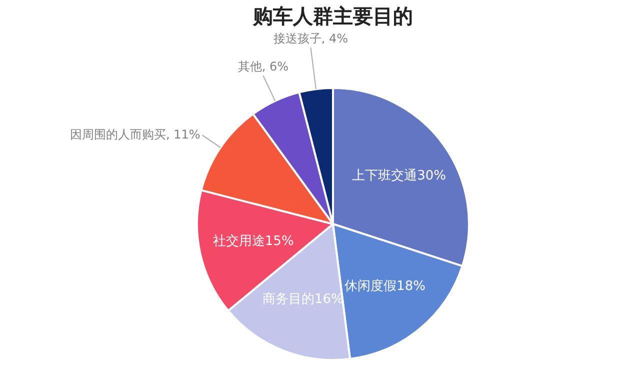  What do you see at coordinates (135, 134) in the screenshot?
I see `slice-label: 因周围的人而购买, 11%` at bounding box center [135, 134].